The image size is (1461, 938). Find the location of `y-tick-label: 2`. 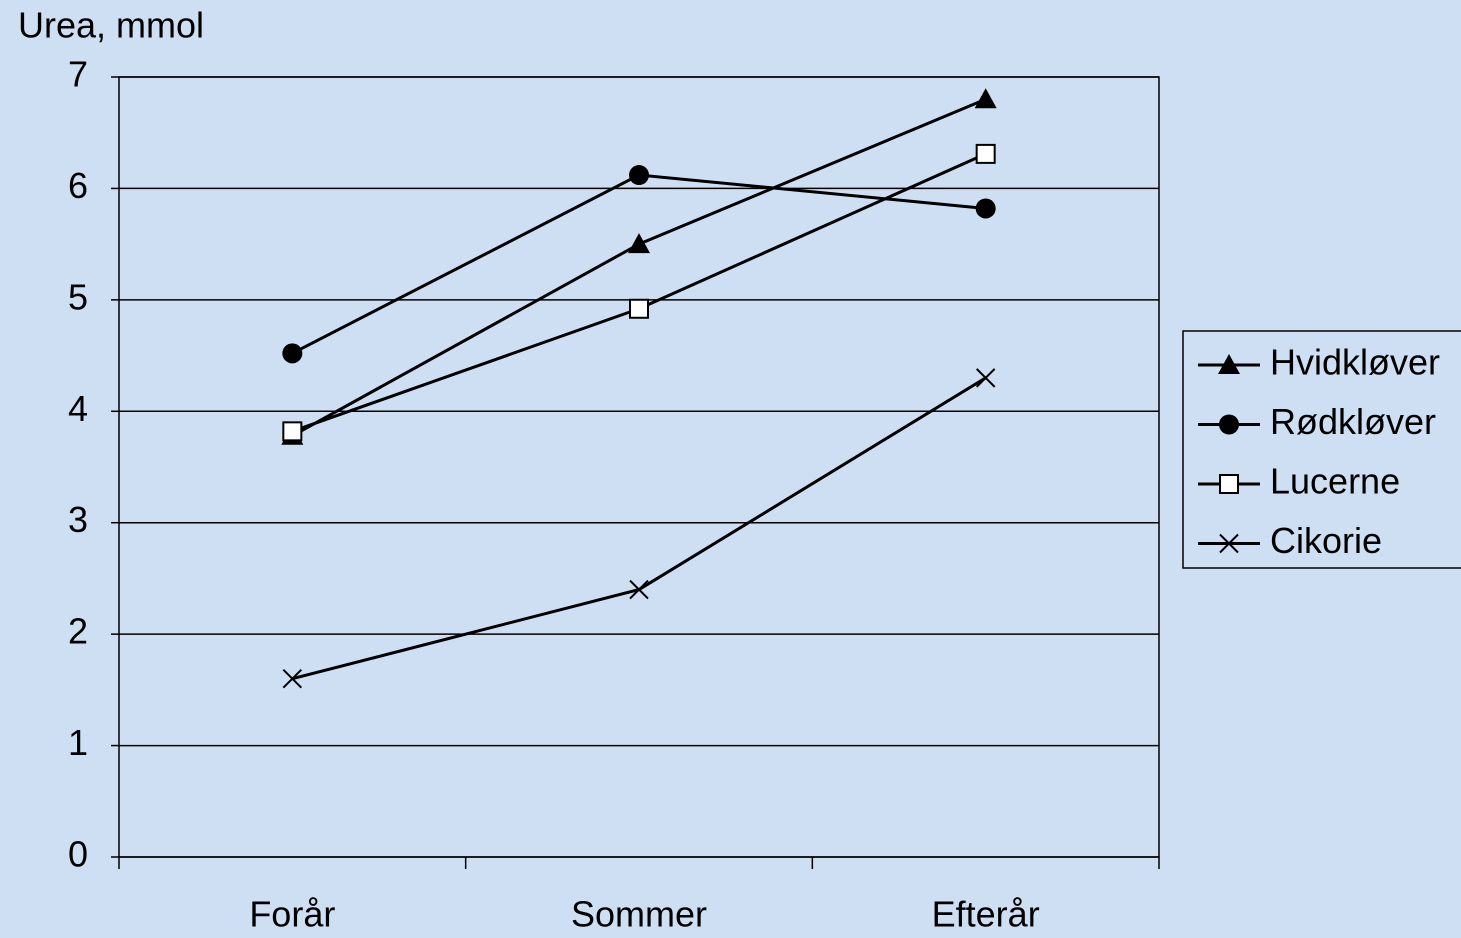

y-tick-label: 2 is located at coordinates (78, 631).